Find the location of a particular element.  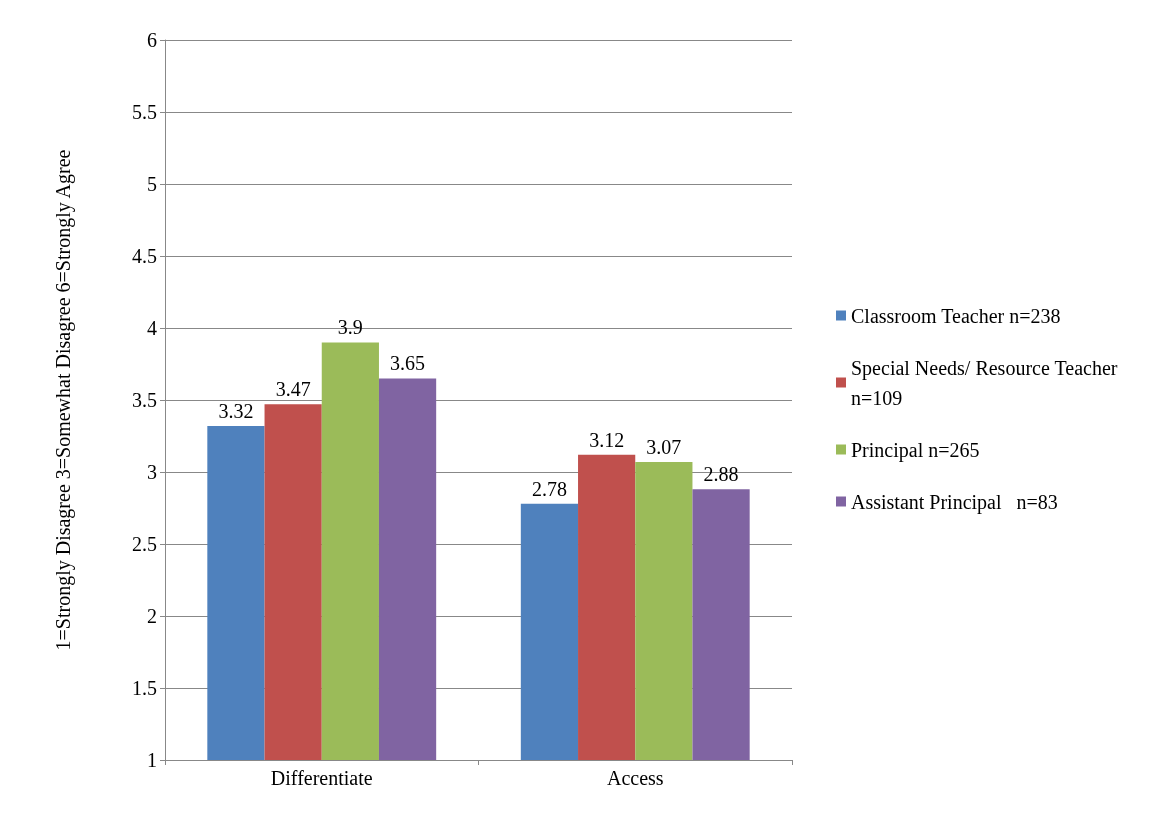

x-tick-label: Access is located at coordinates (635, 778).